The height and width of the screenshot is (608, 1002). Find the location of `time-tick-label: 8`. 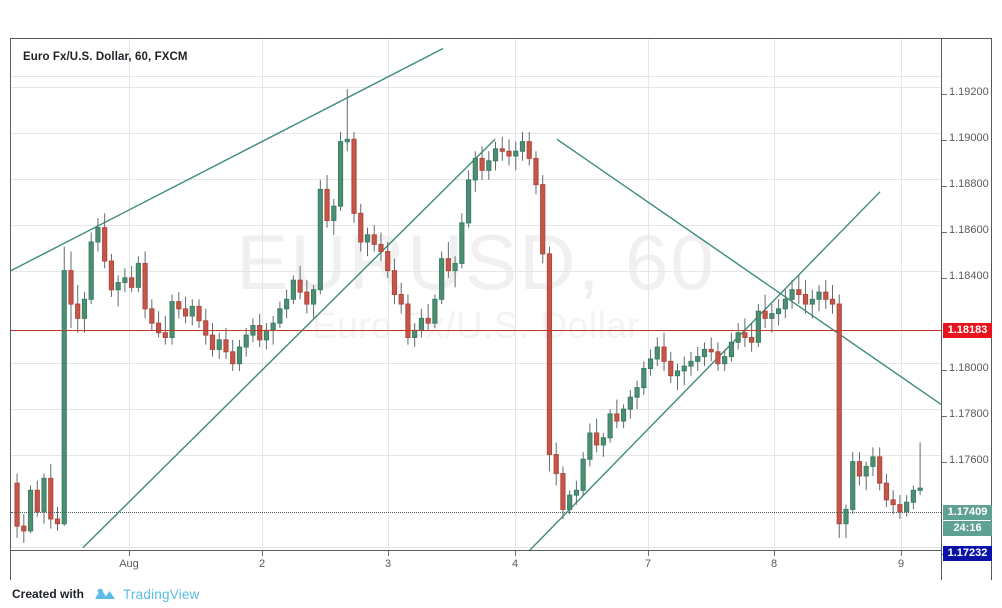

time-tick-label: 8 is located at coordinates (774, 564).